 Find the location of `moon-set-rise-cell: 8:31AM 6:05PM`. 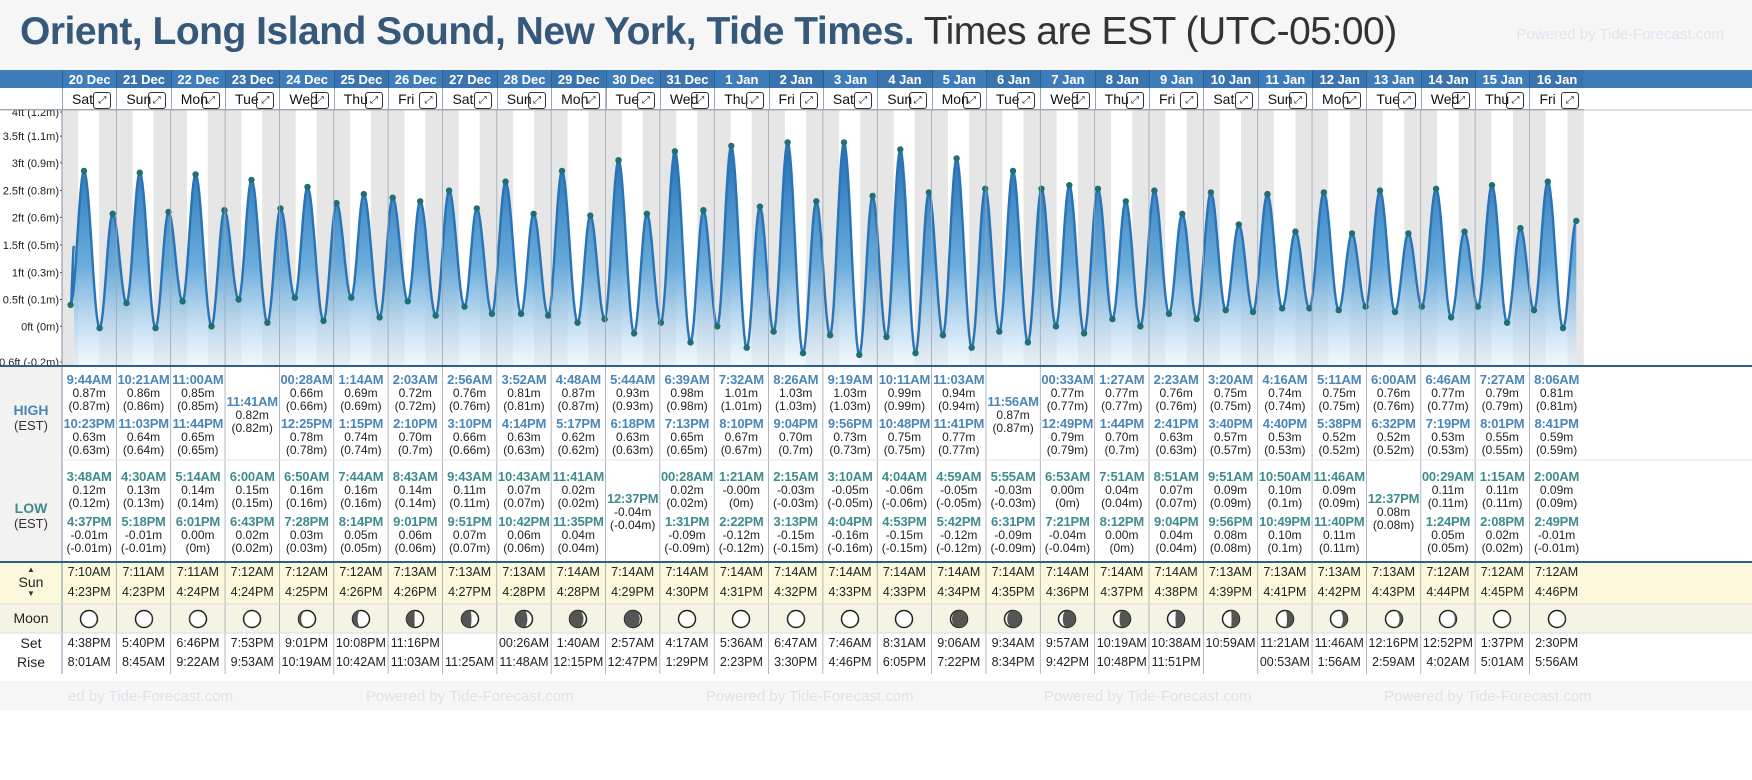

moon-set-rise-cell: 8:31AM 6:05PM is located at coordinates (904, 653).